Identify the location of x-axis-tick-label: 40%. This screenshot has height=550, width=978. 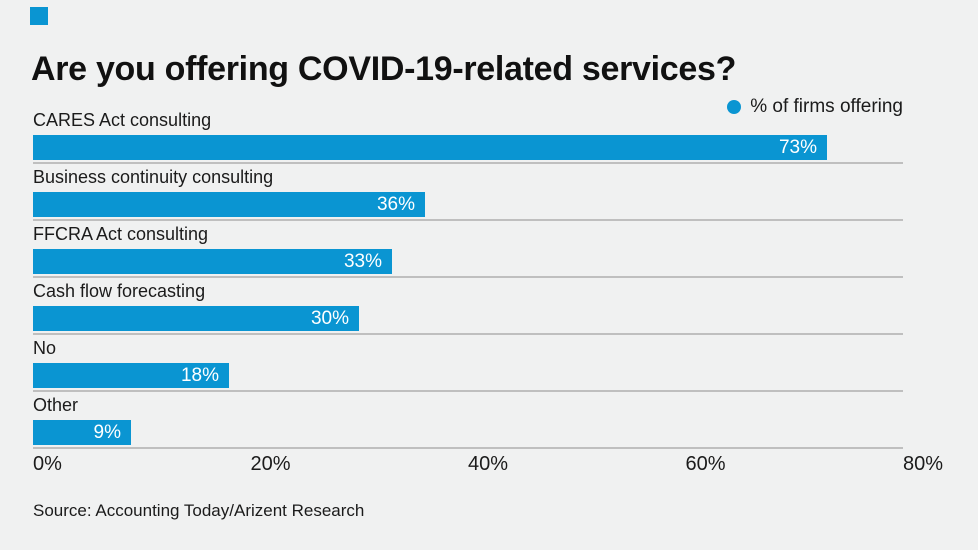
(488, 464).